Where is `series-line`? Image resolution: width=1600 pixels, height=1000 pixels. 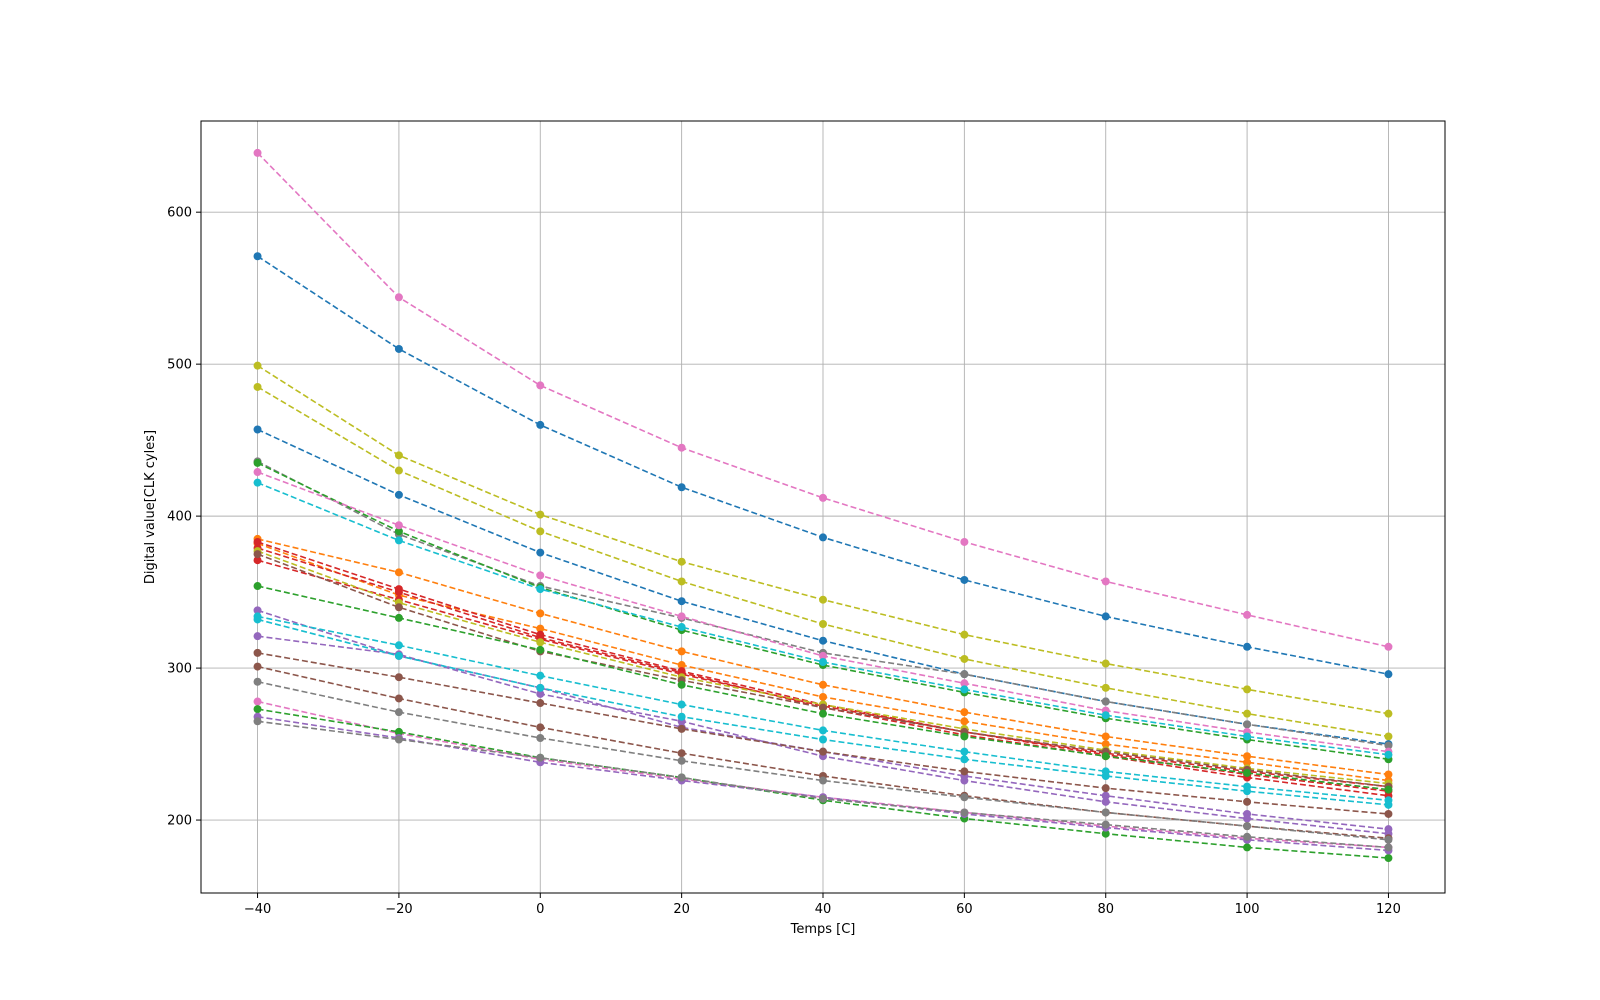 series-line is located at coordinates (823, 733).